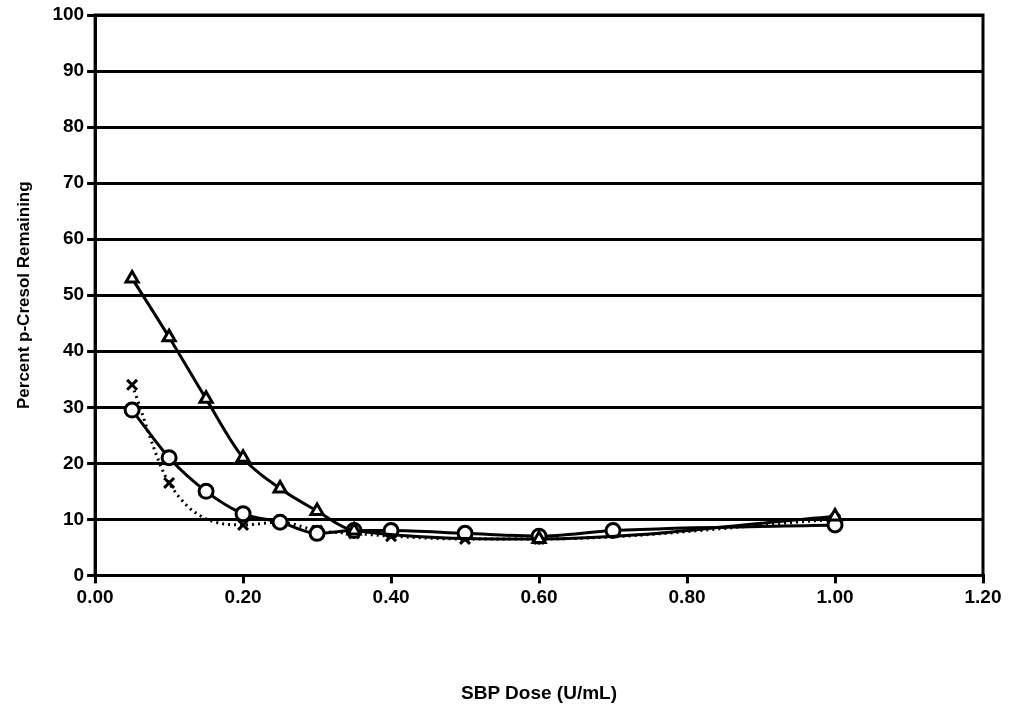 This screenshot has height=719, width=1013. What do you see at coordinates (73, 518) in the screenshot?
I see `y-tick-label: 10` at bounding box center [73, 518].